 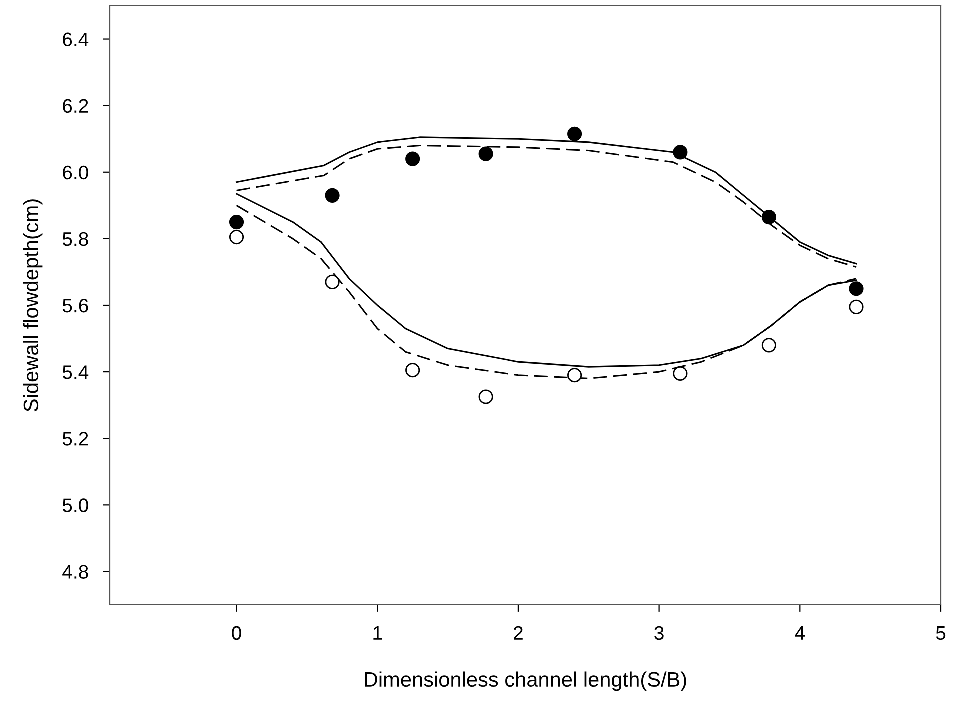 I want to click on x-tick-label: 1, so click(x=378, y=633).